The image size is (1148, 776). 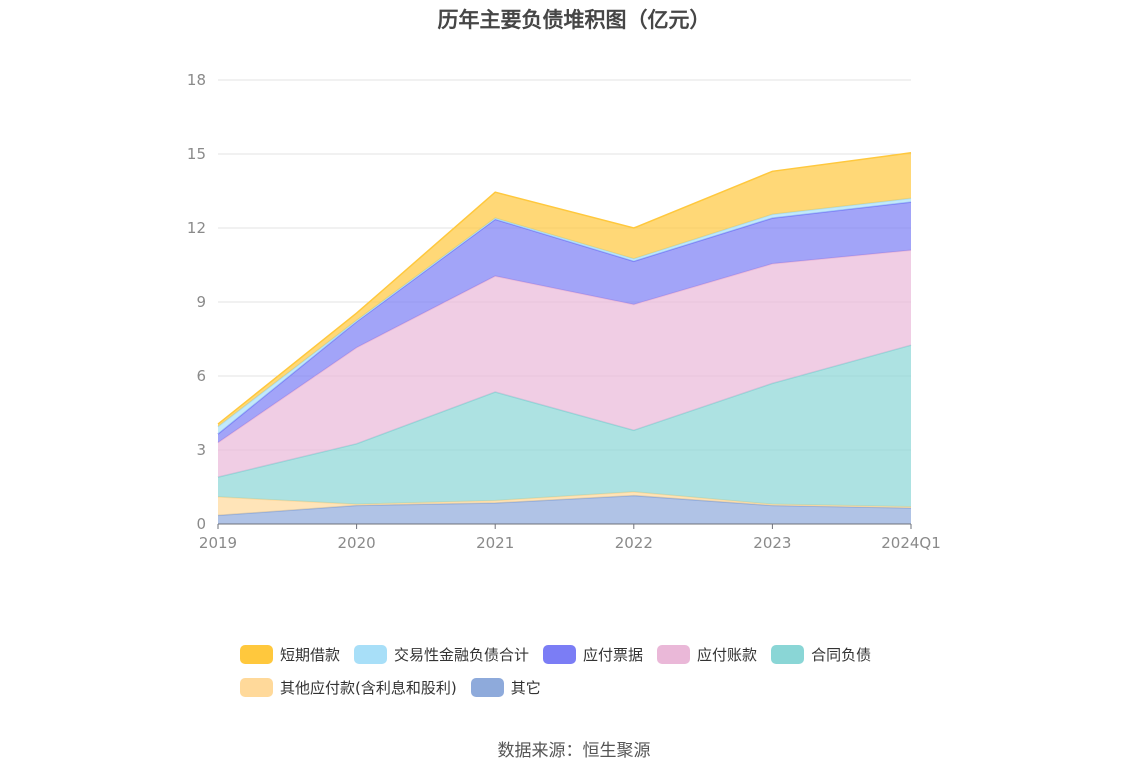 I want to click on legend-label: 交易性金融负债合计, so click(x=462, y=655).